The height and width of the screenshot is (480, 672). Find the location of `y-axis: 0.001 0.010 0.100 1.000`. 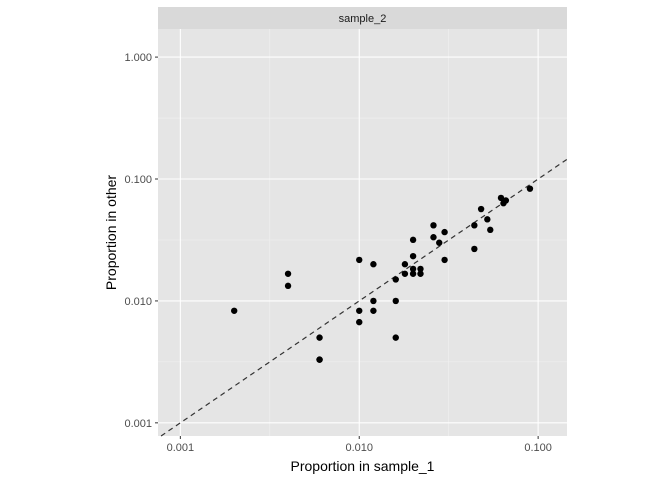

y-axis: 0.001 0.010 0.100 1.000 is located at coordinates (141, 241).